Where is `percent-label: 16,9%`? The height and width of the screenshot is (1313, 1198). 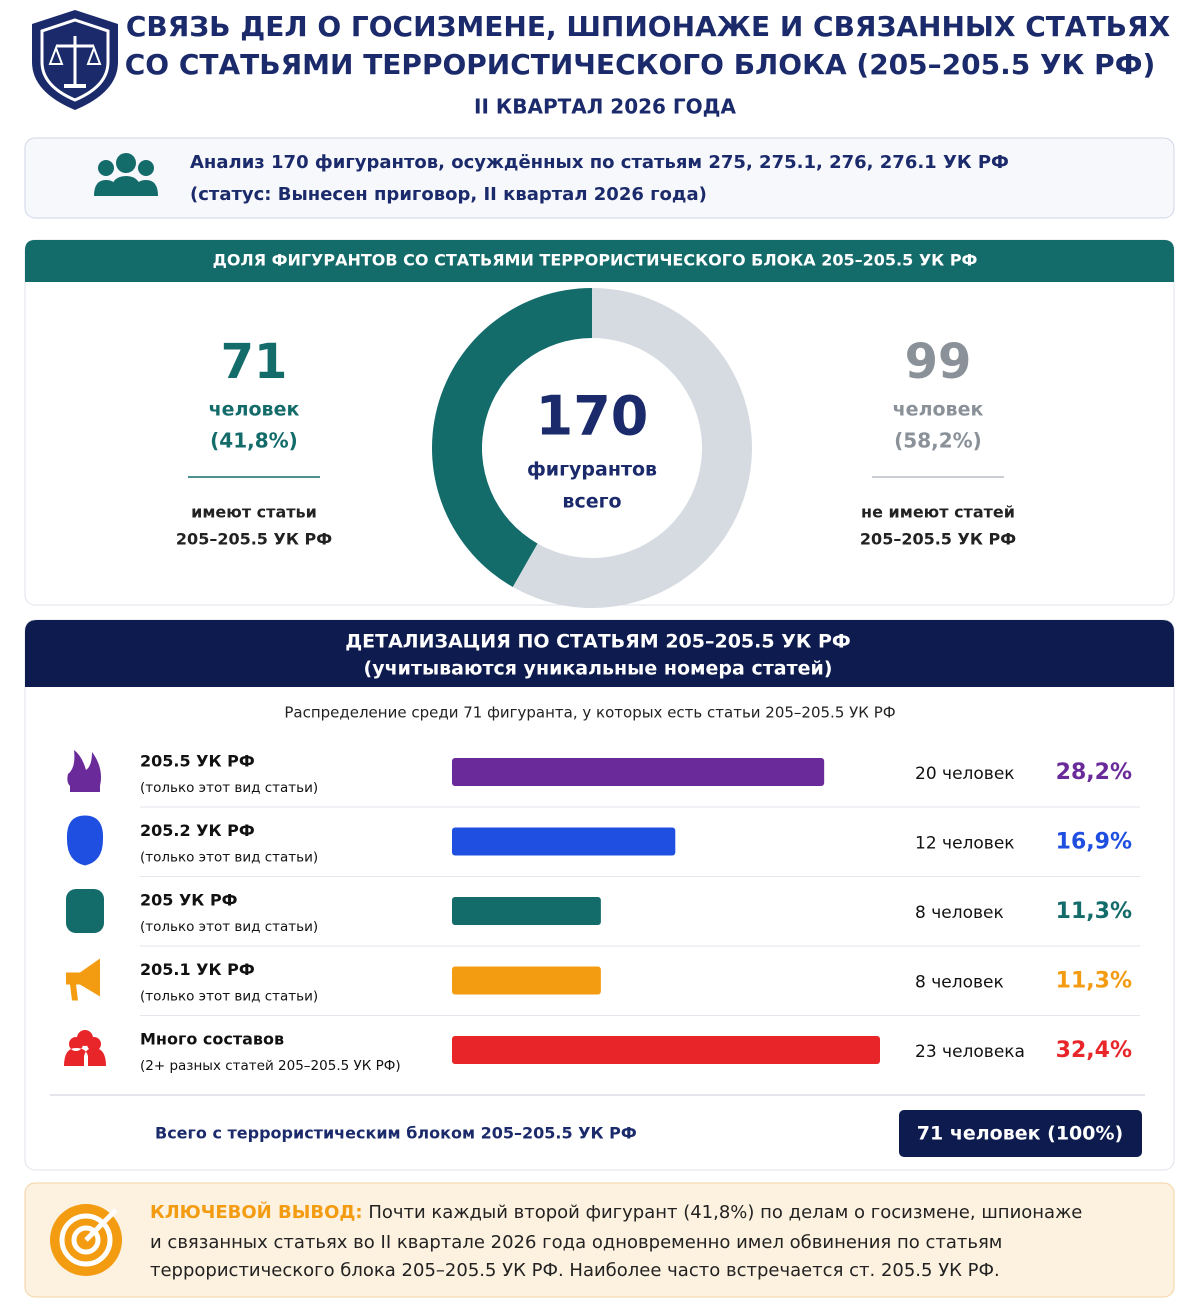
percent-label: 16,9% is located at coordinates (1094, 842).